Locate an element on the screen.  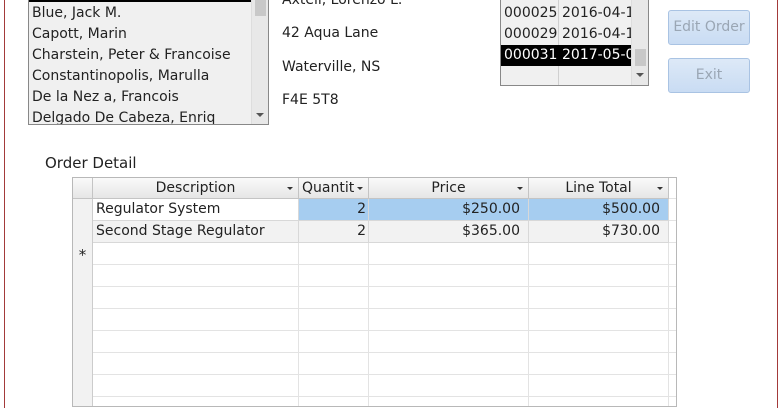
column-header: Description is located at coordinates (196, 188).